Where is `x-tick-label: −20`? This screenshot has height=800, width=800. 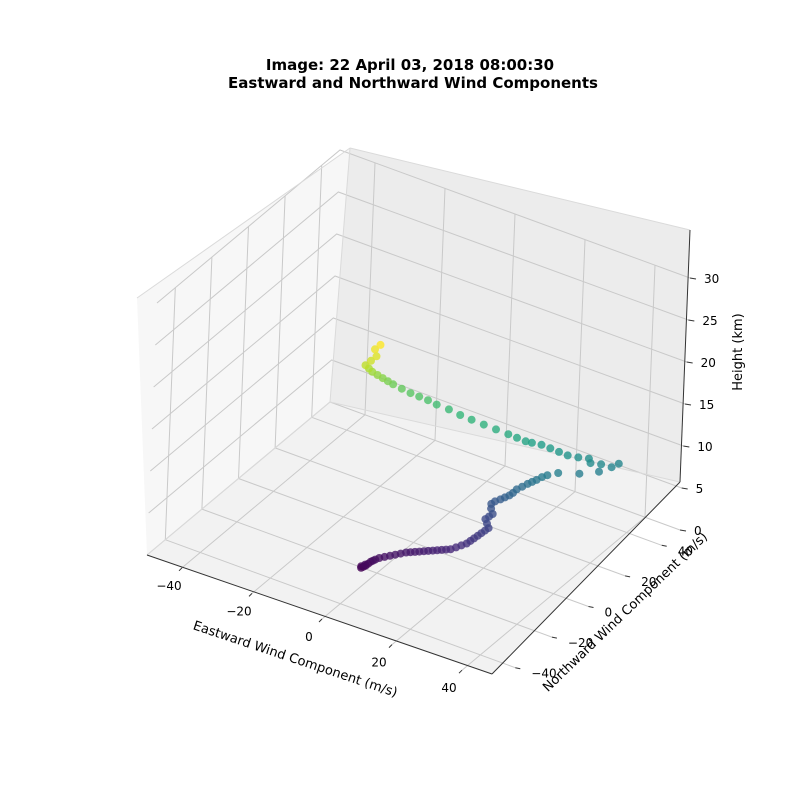
x-tick-label: −20 is located at coordinates (238, 611).